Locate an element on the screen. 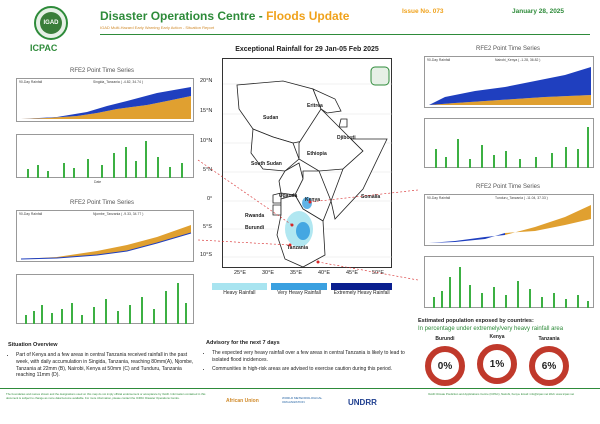  label-south-sudan: South Sudan is located at coordinates (266, 164).